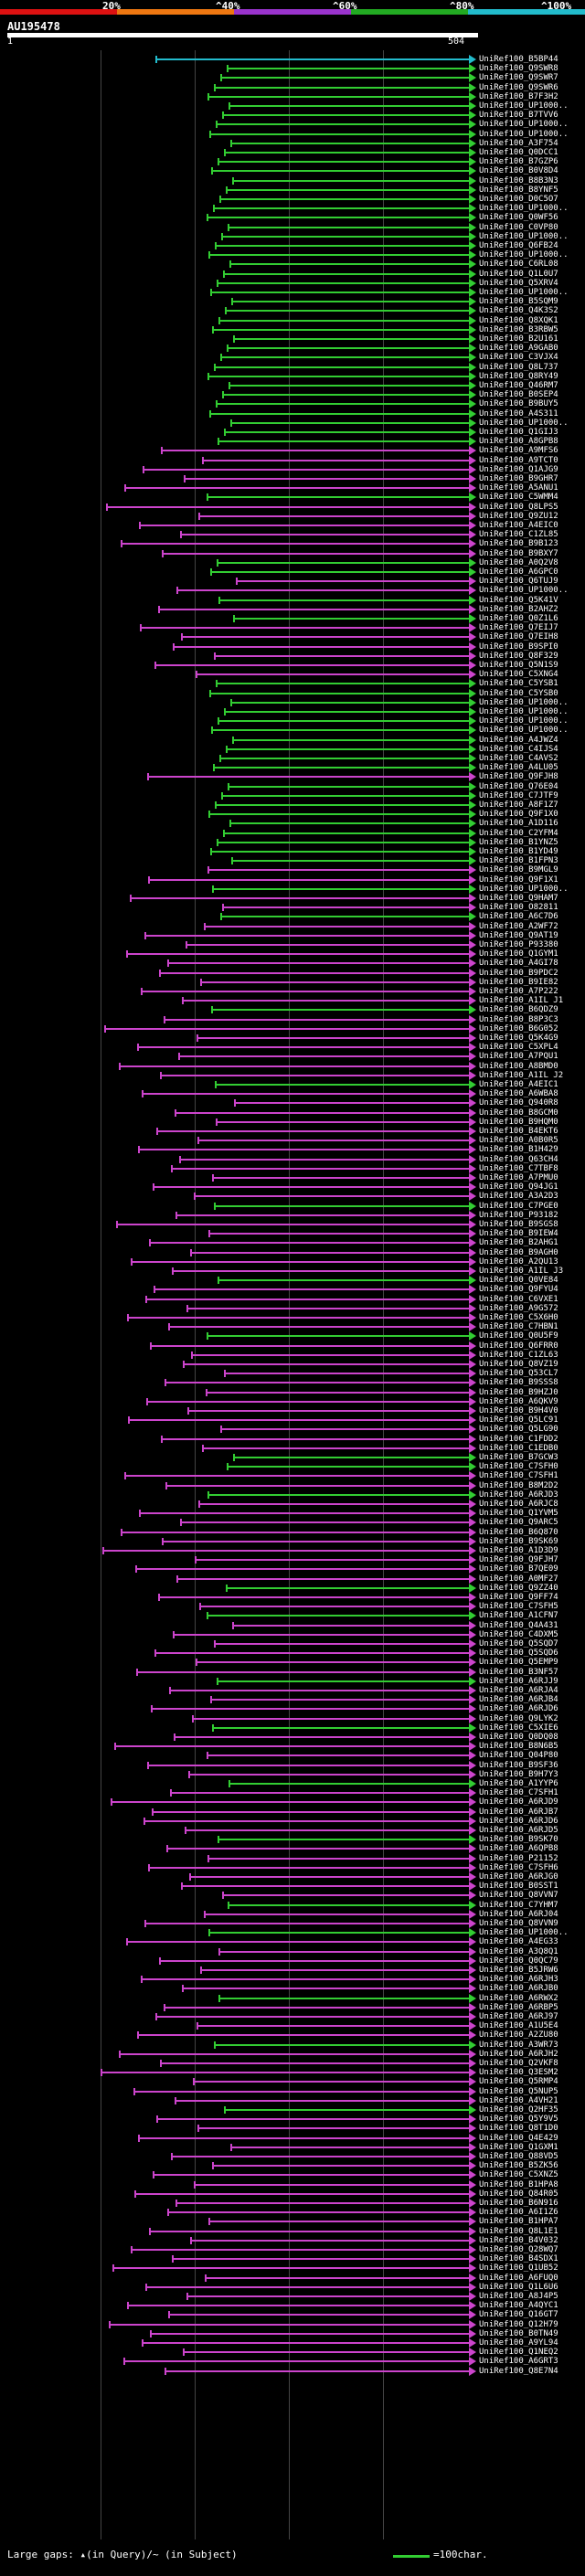 Image resolution: width=585 pixels, height=2576 pixels. Describe the element at coordinates (293, 1699) in the screenshot. I see `hit-row: UniRef100_A6RJB4` at that location.